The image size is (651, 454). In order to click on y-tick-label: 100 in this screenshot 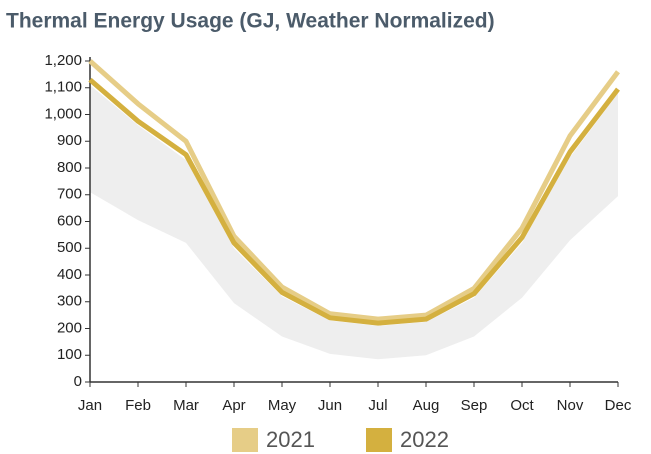, I will do `click(69, 354)`.